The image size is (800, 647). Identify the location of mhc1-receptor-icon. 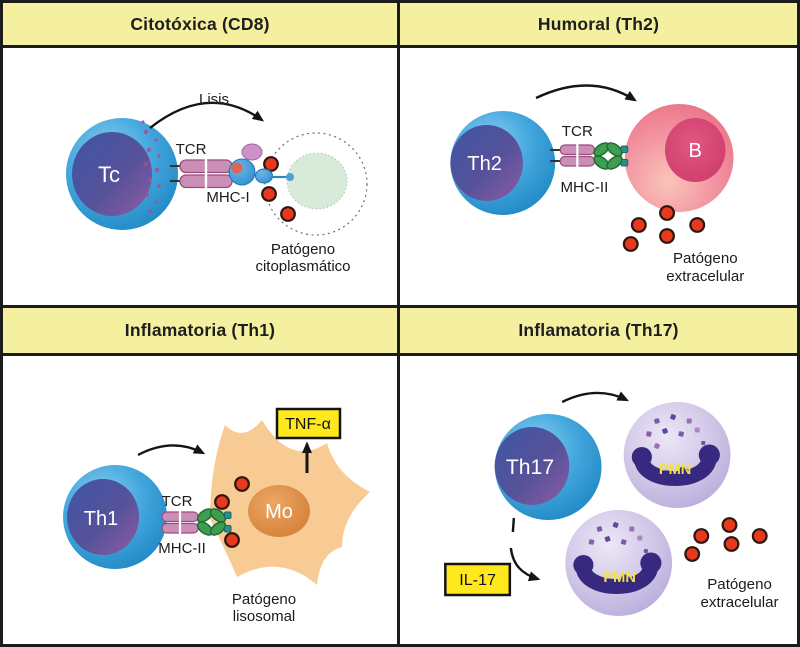
(261, 164).